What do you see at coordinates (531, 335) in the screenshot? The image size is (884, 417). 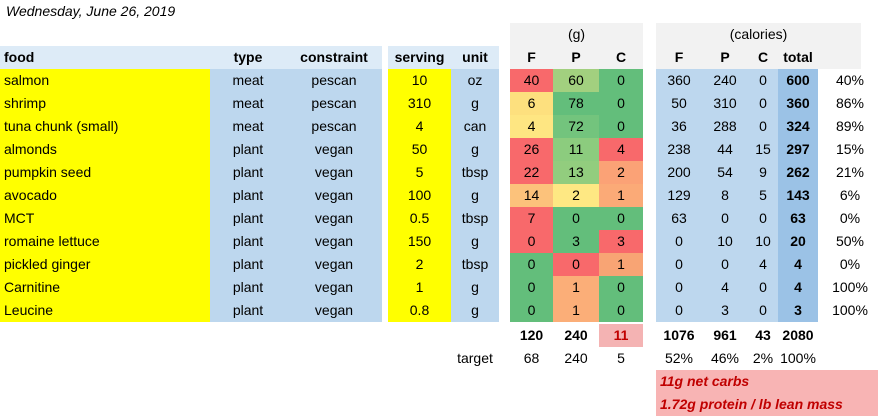 I see `total-grams-fat: 120` at bounding box center [531, 335].